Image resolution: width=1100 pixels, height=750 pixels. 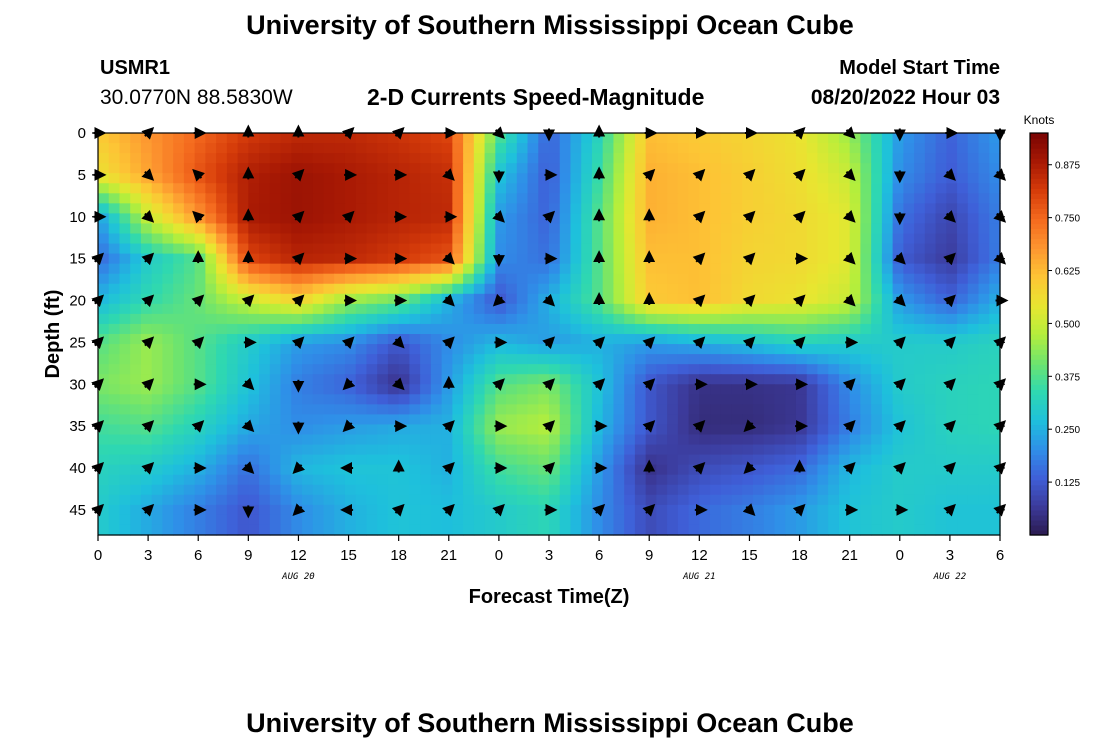 I want to click on current-vector-arrow, so click(x=699, y=426).